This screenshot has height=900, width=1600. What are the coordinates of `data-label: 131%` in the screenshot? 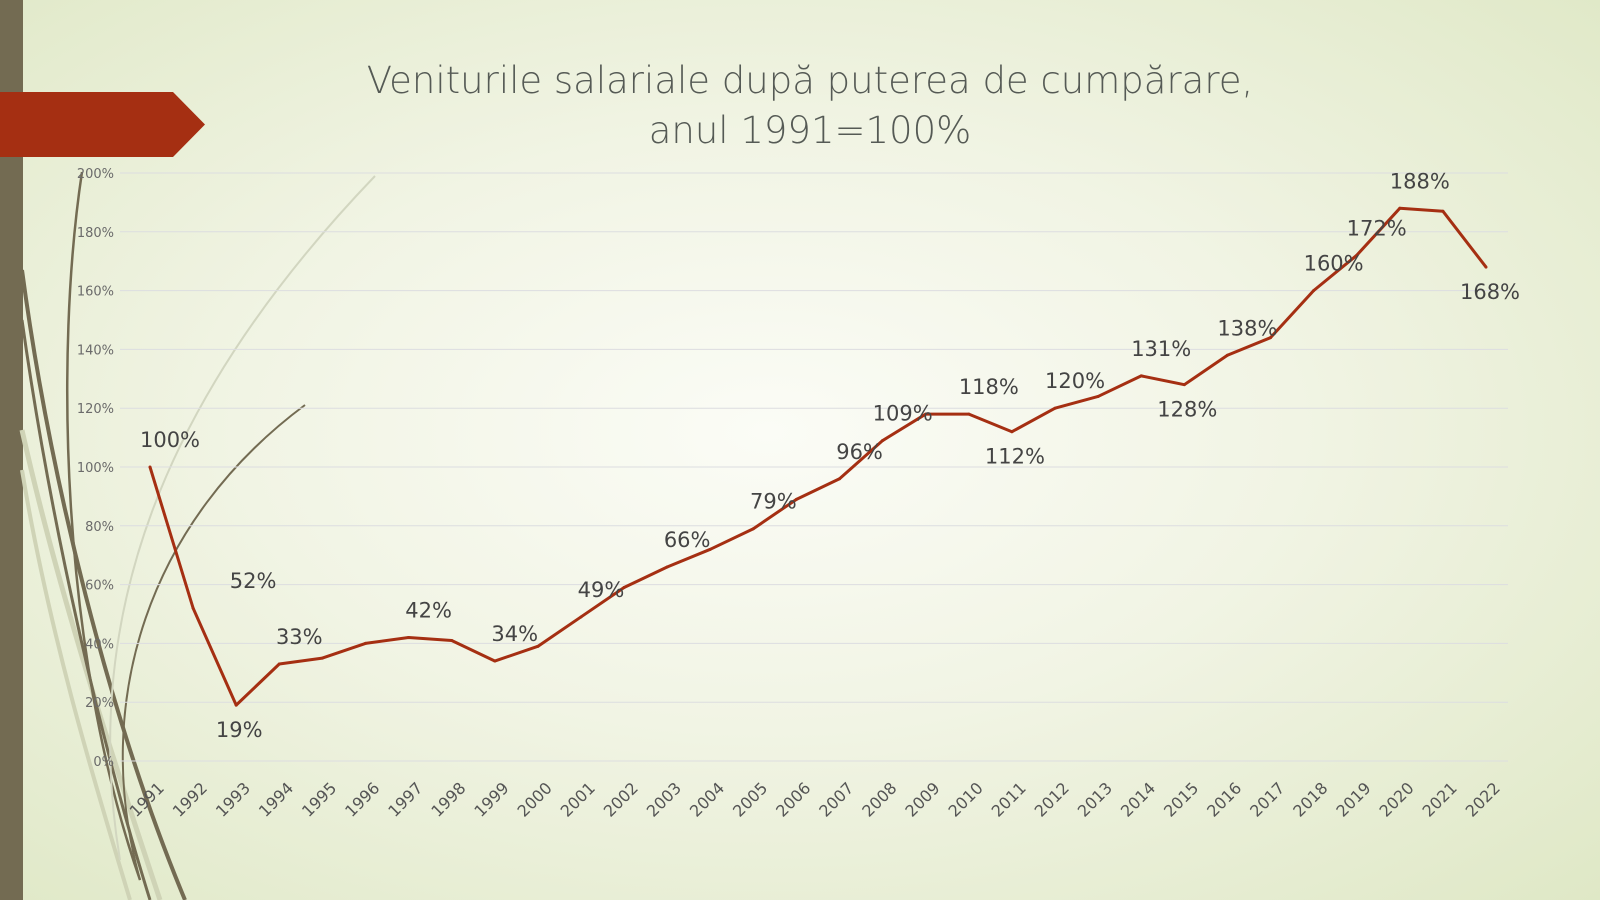 It's located at (1161, 349).